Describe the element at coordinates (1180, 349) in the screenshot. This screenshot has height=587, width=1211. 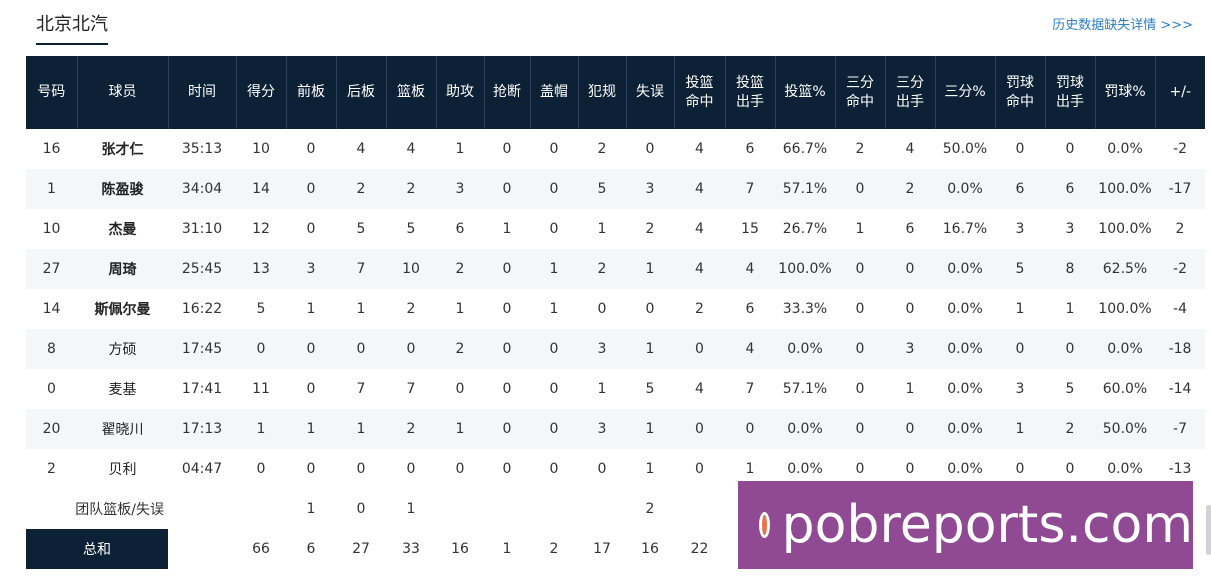
I see `stat-cell: -18` at that location.